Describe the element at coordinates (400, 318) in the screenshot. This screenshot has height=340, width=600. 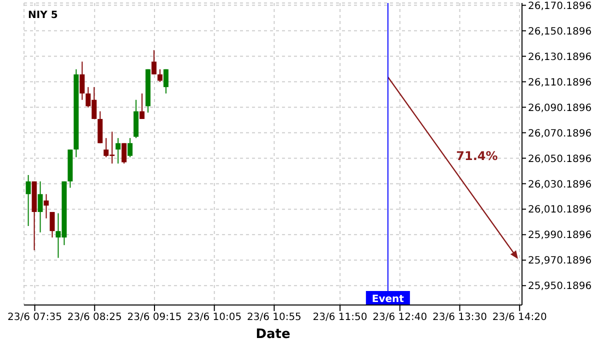
I see `x-tick-label: 23/6 12:40` at that location.